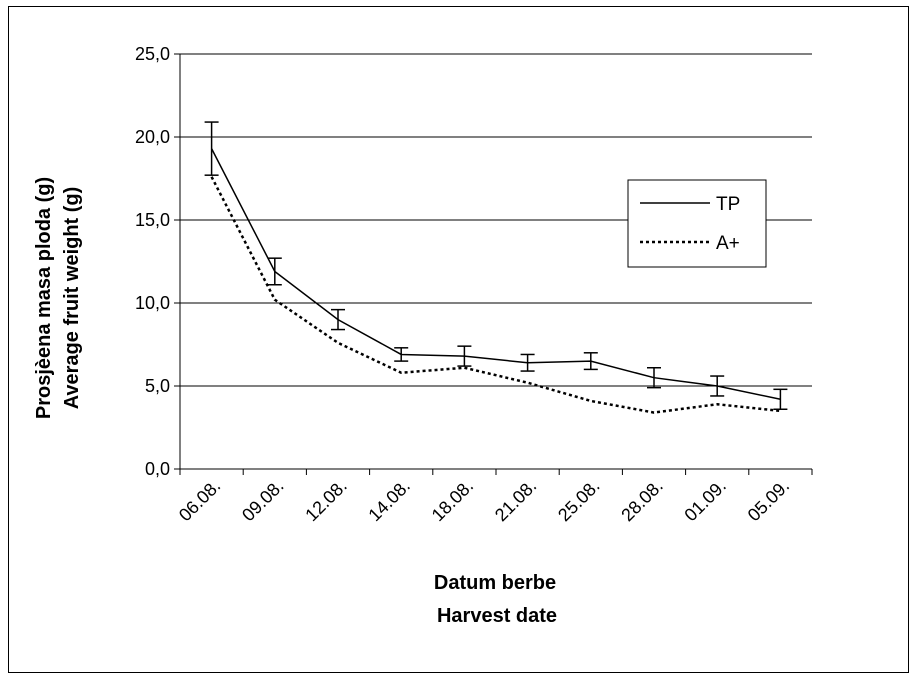 The width and height of the screenshot is (922, 681). Describe the element at coordinates (157, 469) in the screenshot. I see `y-tick-label: 0,0` at that location.